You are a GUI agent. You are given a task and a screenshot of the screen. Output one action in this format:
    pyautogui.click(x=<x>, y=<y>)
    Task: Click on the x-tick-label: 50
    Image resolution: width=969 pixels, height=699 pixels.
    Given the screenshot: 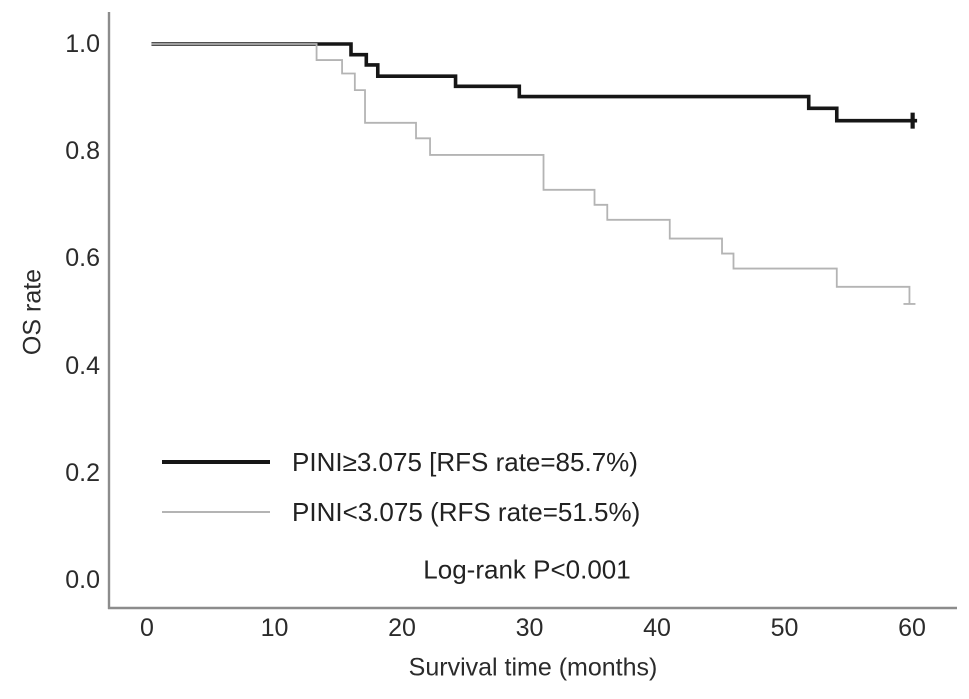 What is the action you would take?
    pyautogui.click(x=784, y=628)
    